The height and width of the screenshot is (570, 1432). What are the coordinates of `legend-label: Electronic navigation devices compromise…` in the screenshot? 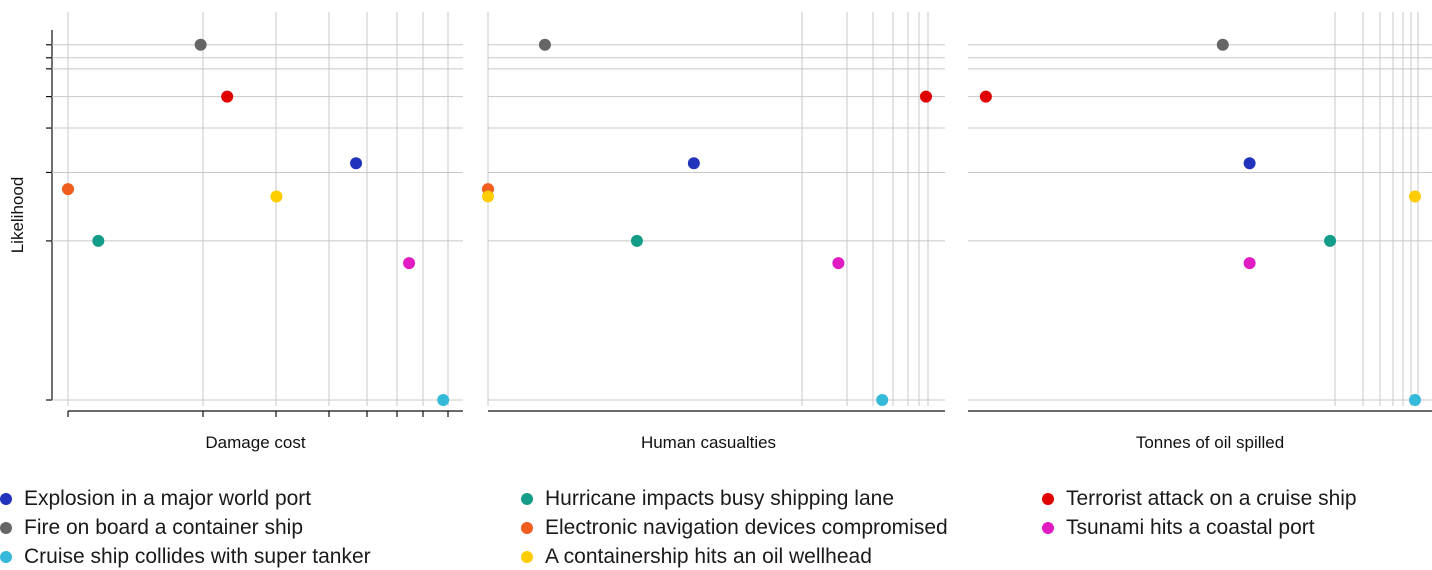 It's located at (746, 527).